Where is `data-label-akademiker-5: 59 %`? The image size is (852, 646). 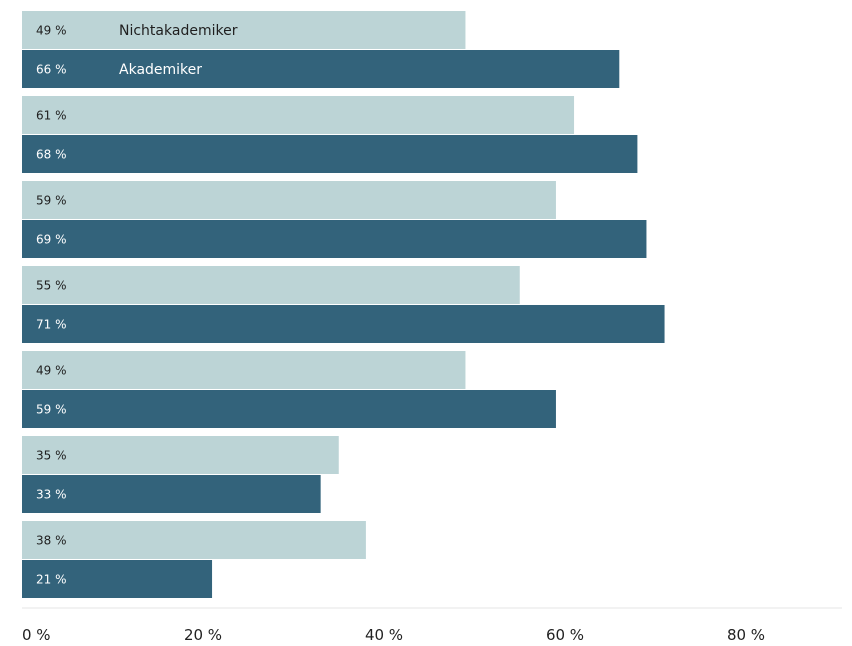
data-label-akademiker-5: 59 % is located at coordinates (51, 410).